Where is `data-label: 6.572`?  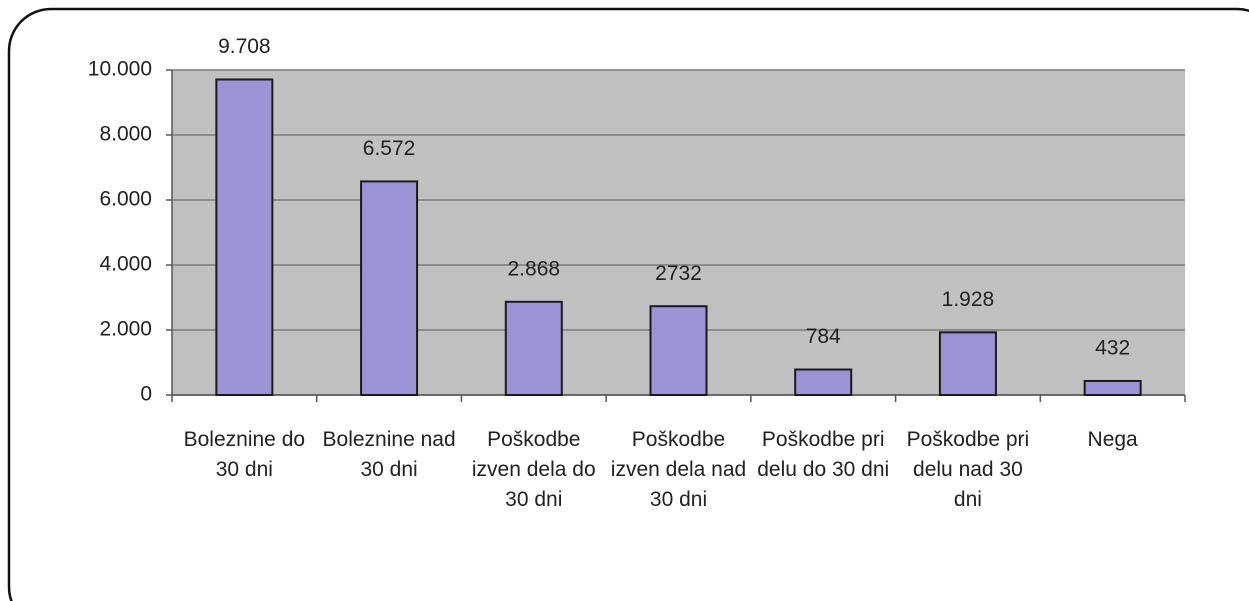 data-label: 6.572 is located at coordinates (389, 148).